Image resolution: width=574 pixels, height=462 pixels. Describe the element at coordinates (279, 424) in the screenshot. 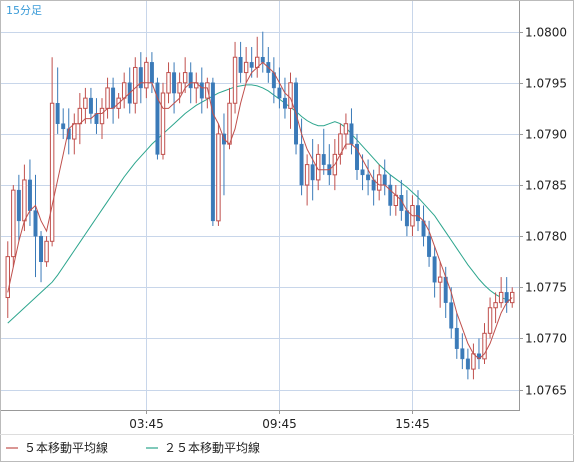

I see `x-tick-label: 09:45` at that location.